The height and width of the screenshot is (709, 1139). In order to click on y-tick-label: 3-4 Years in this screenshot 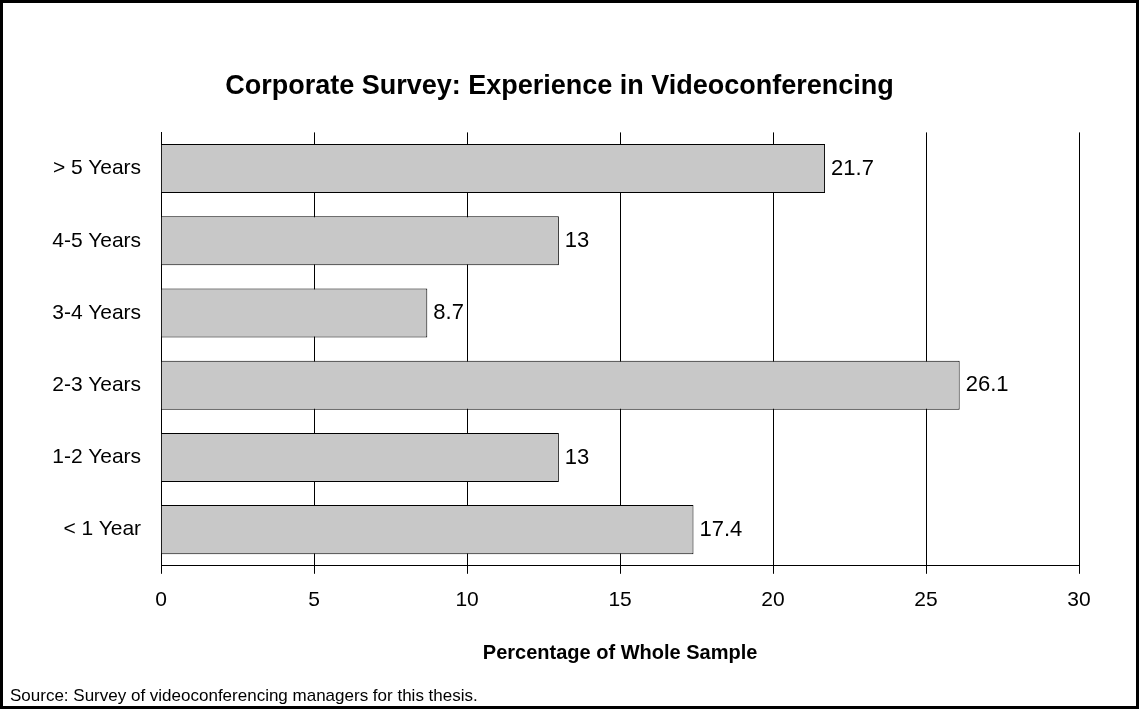, I will do `click(97, 311)`.